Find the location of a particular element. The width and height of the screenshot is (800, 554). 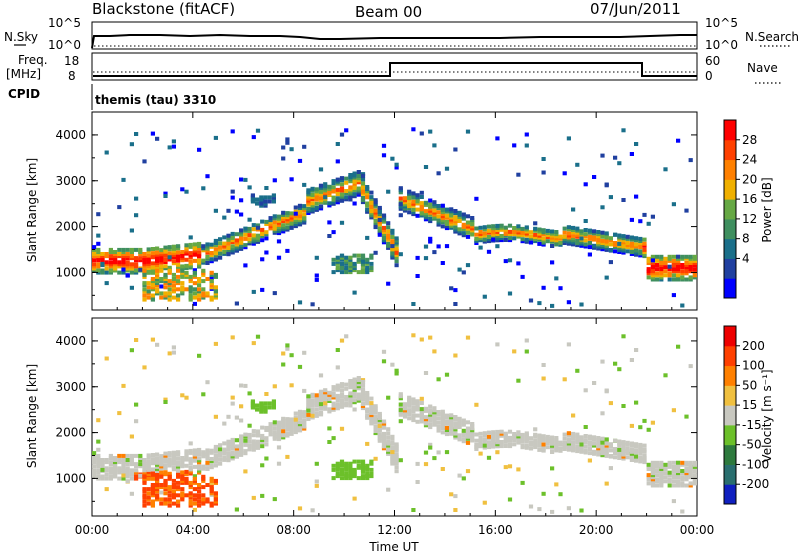

freq-trace is located at coordinates (395, 69).